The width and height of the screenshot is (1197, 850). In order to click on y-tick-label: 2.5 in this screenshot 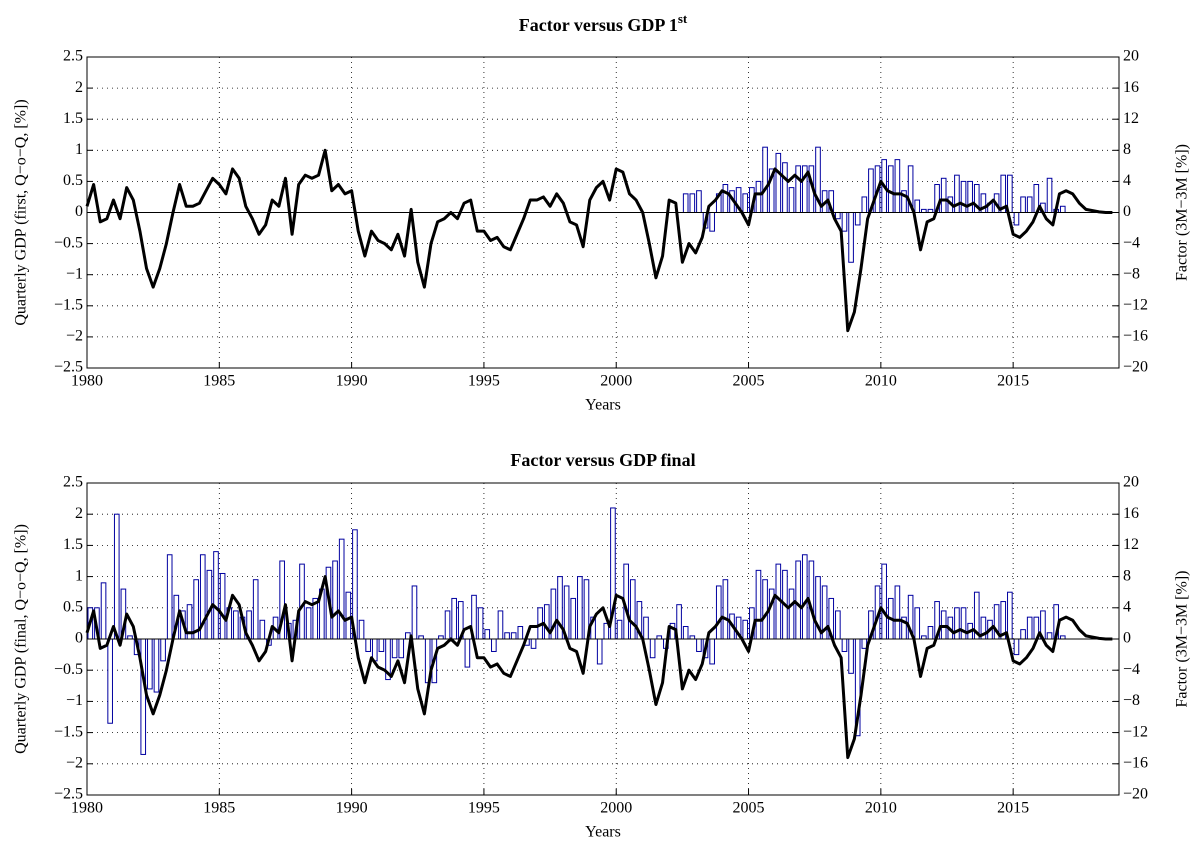, I will do `click(73, 56)`.